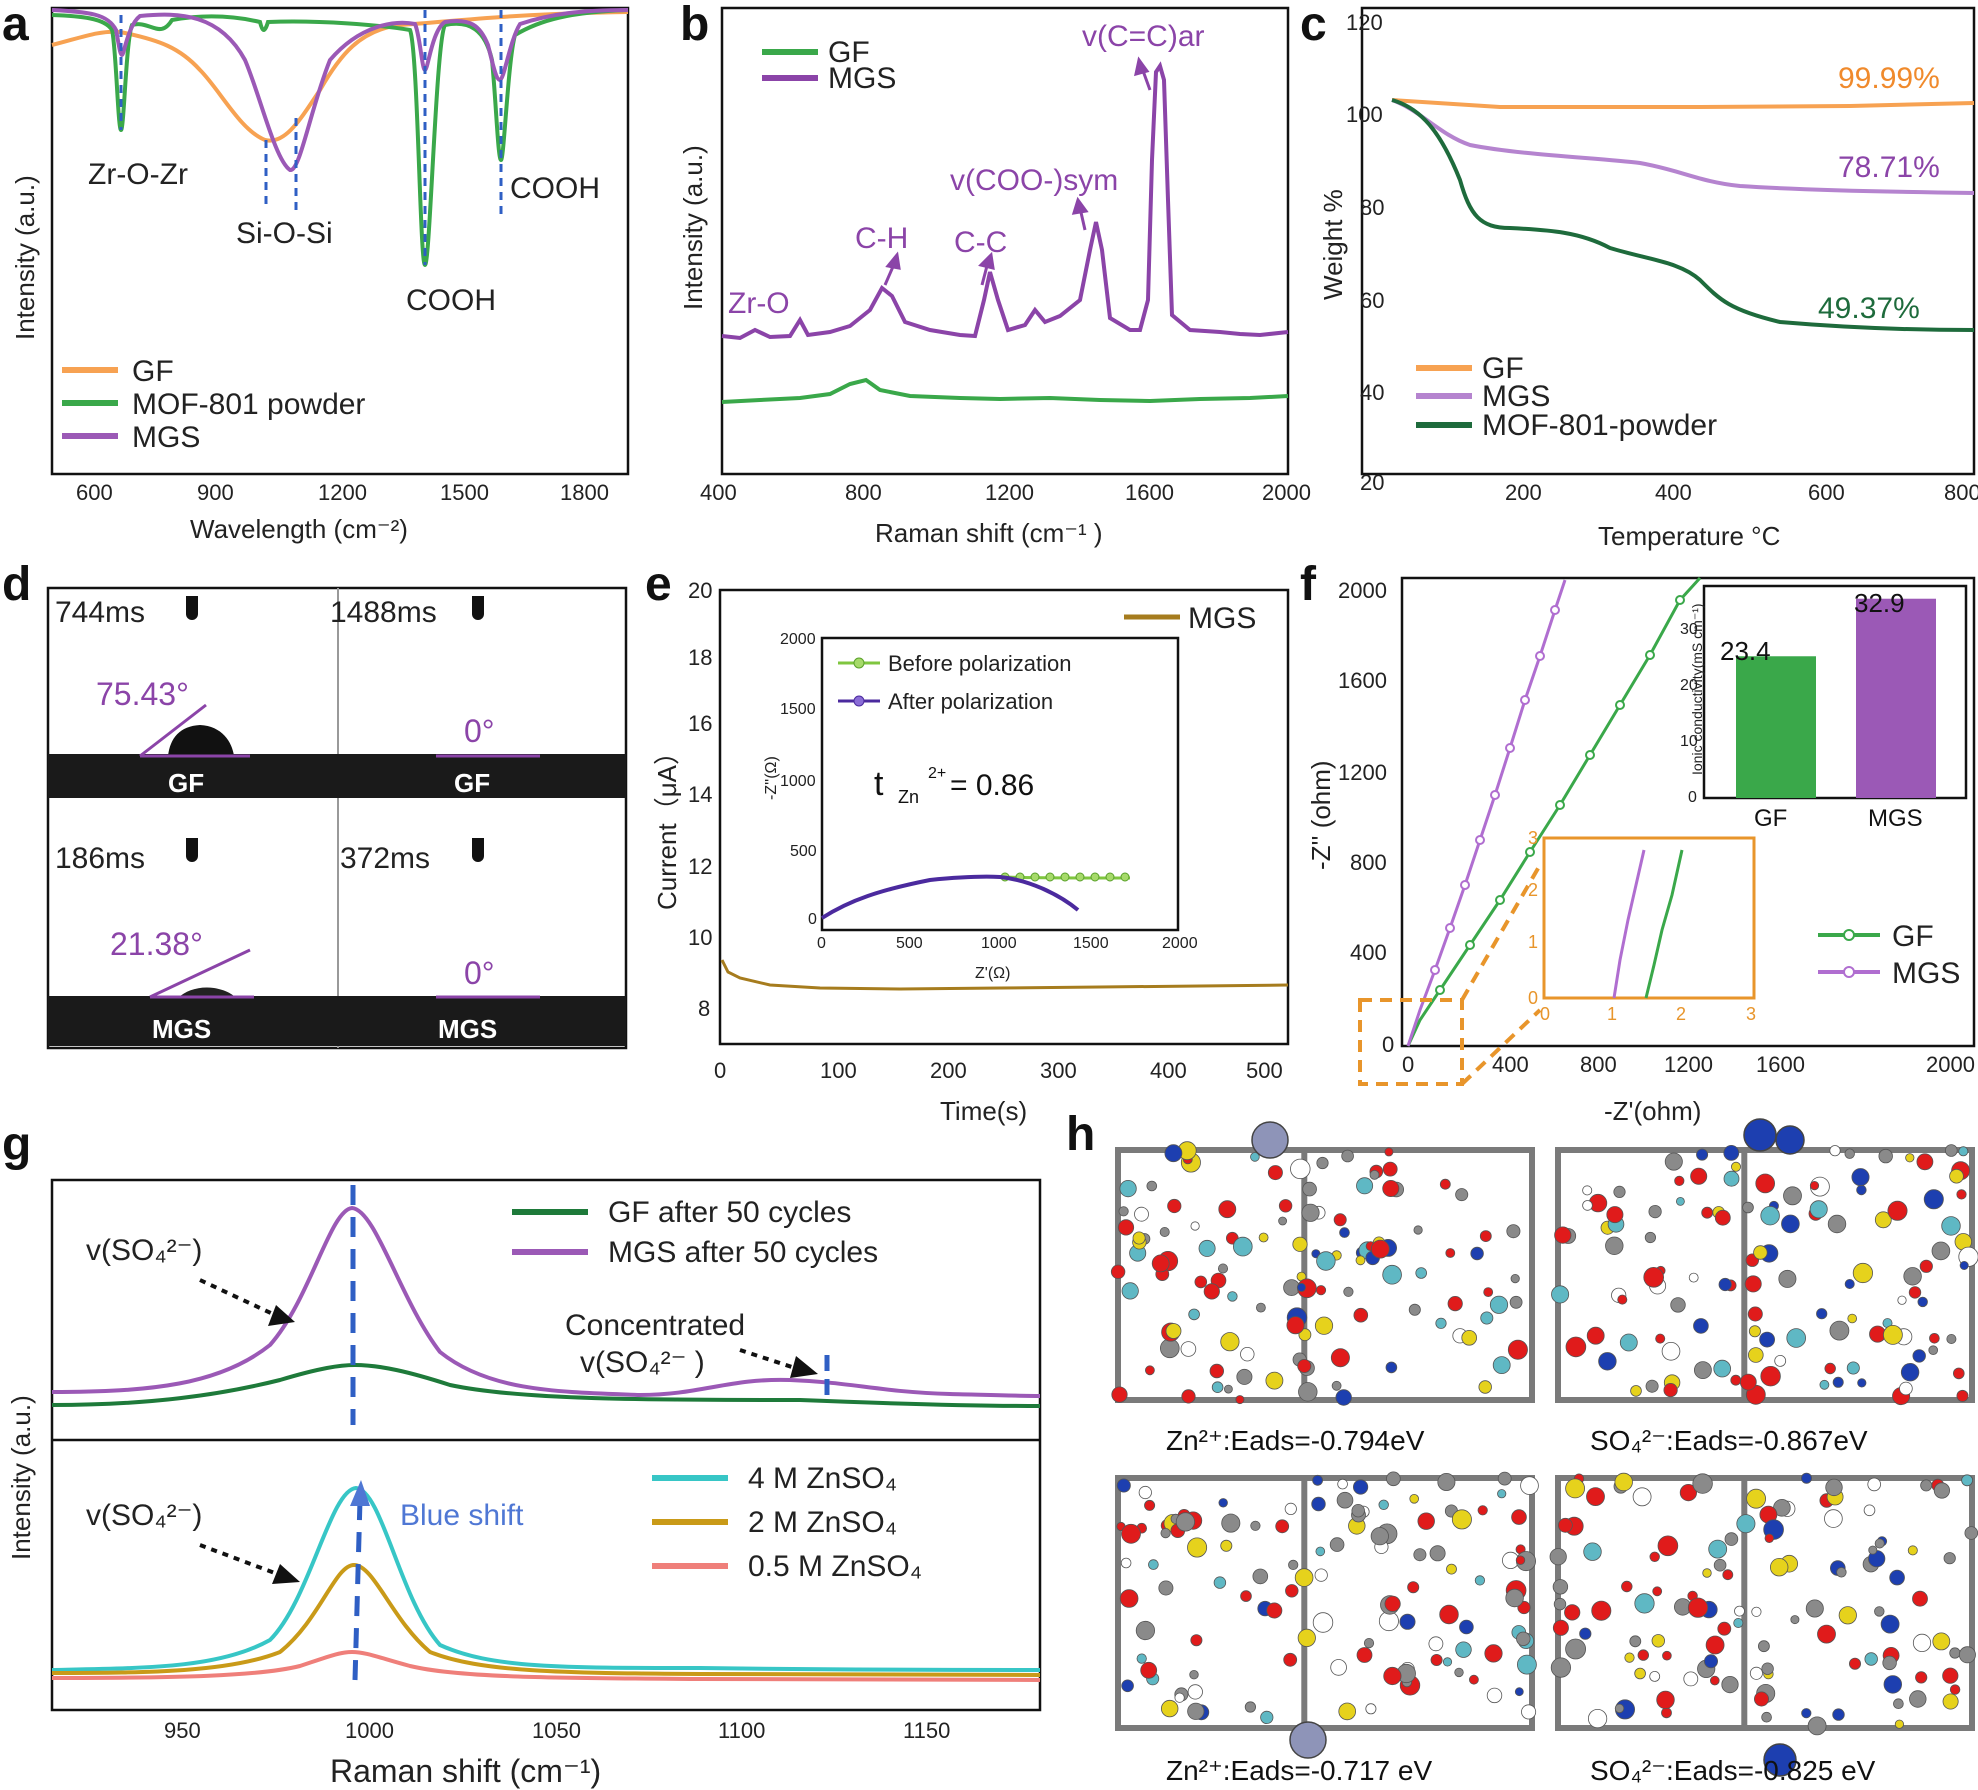 The height and width of the screenshot is (1790, 1978). I want to click on c-mgs-curve, so click(1683, 146).